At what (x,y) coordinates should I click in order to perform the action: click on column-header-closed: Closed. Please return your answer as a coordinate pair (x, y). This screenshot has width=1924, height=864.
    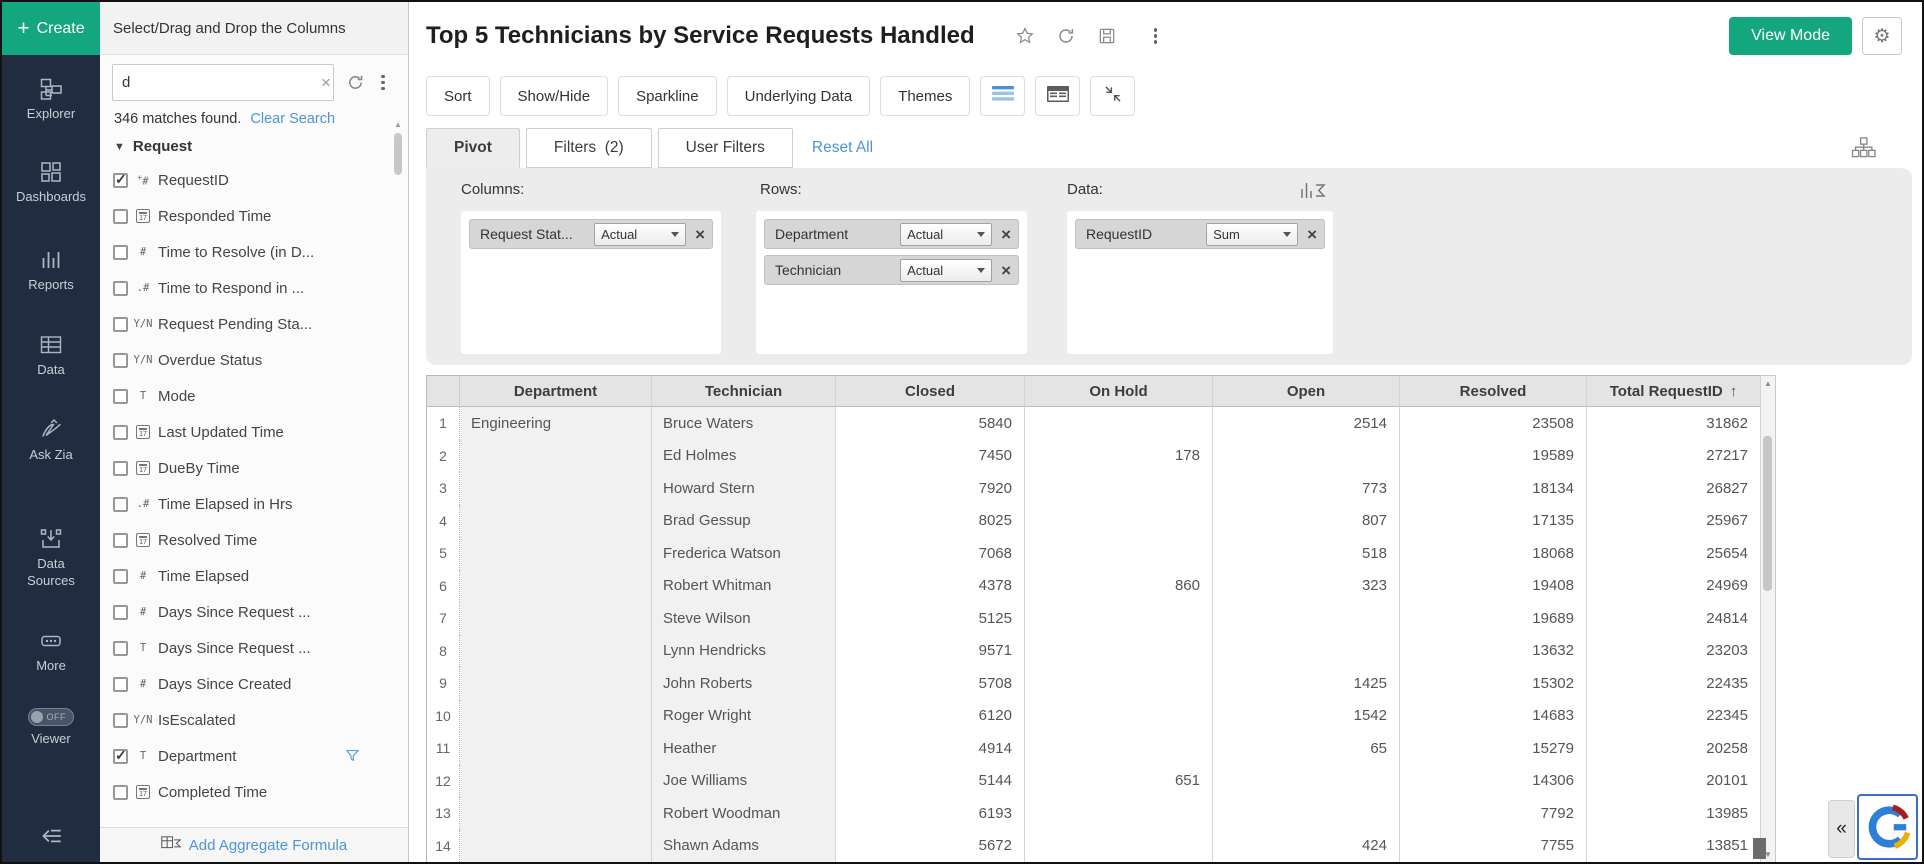
    Looking at the image, I should click on (930, 391).